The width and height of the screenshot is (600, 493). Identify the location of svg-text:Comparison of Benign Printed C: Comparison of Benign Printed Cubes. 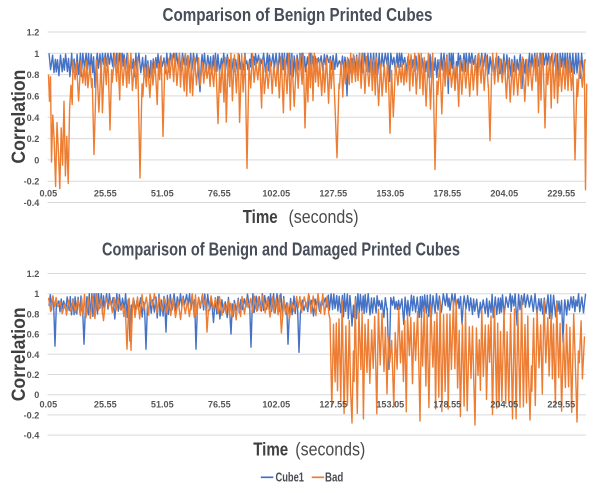
(298, 15).